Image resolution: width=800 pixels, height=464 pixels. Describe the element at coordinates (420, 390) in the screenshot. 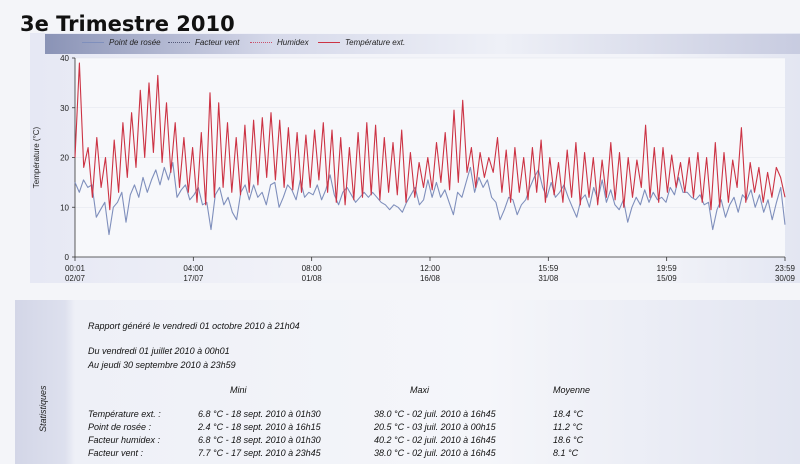

I see `stats-header-maxi: Maxi` at that location.